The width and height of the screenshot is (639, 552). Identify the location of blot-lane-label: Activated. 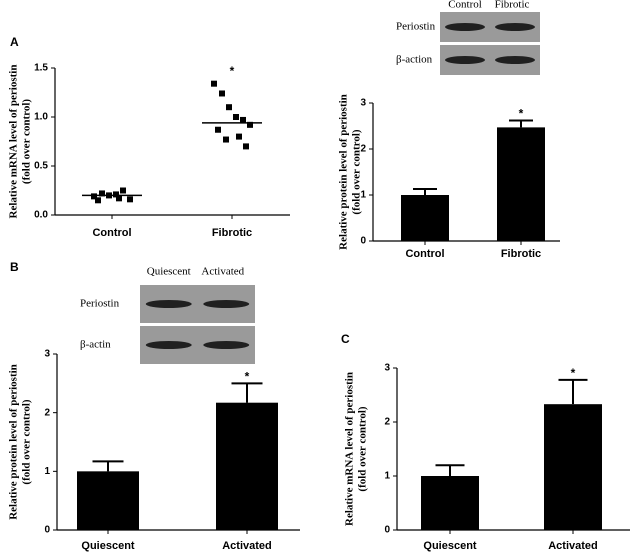
(222, 272).